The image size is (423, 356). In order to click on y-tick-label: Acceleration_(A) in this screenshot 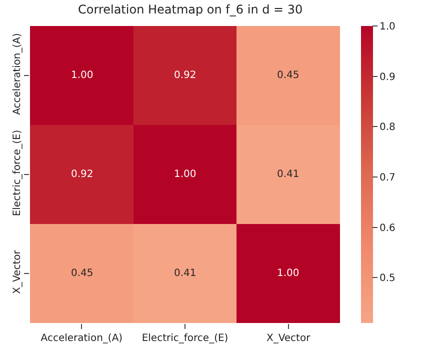, I will do `click(17, 74)`.